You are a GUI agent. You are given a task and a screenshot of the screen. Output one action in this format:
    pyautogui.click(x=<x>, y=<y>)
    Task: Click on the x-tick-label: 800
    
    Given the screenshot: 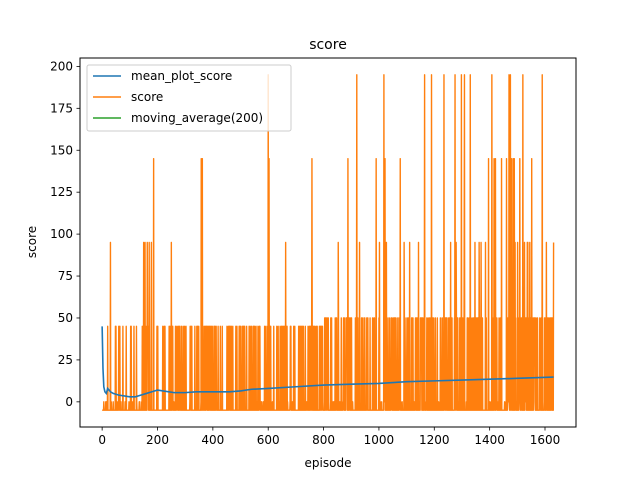 What is the action you would take?
    pyautogui.click(x=323, y=440)
    